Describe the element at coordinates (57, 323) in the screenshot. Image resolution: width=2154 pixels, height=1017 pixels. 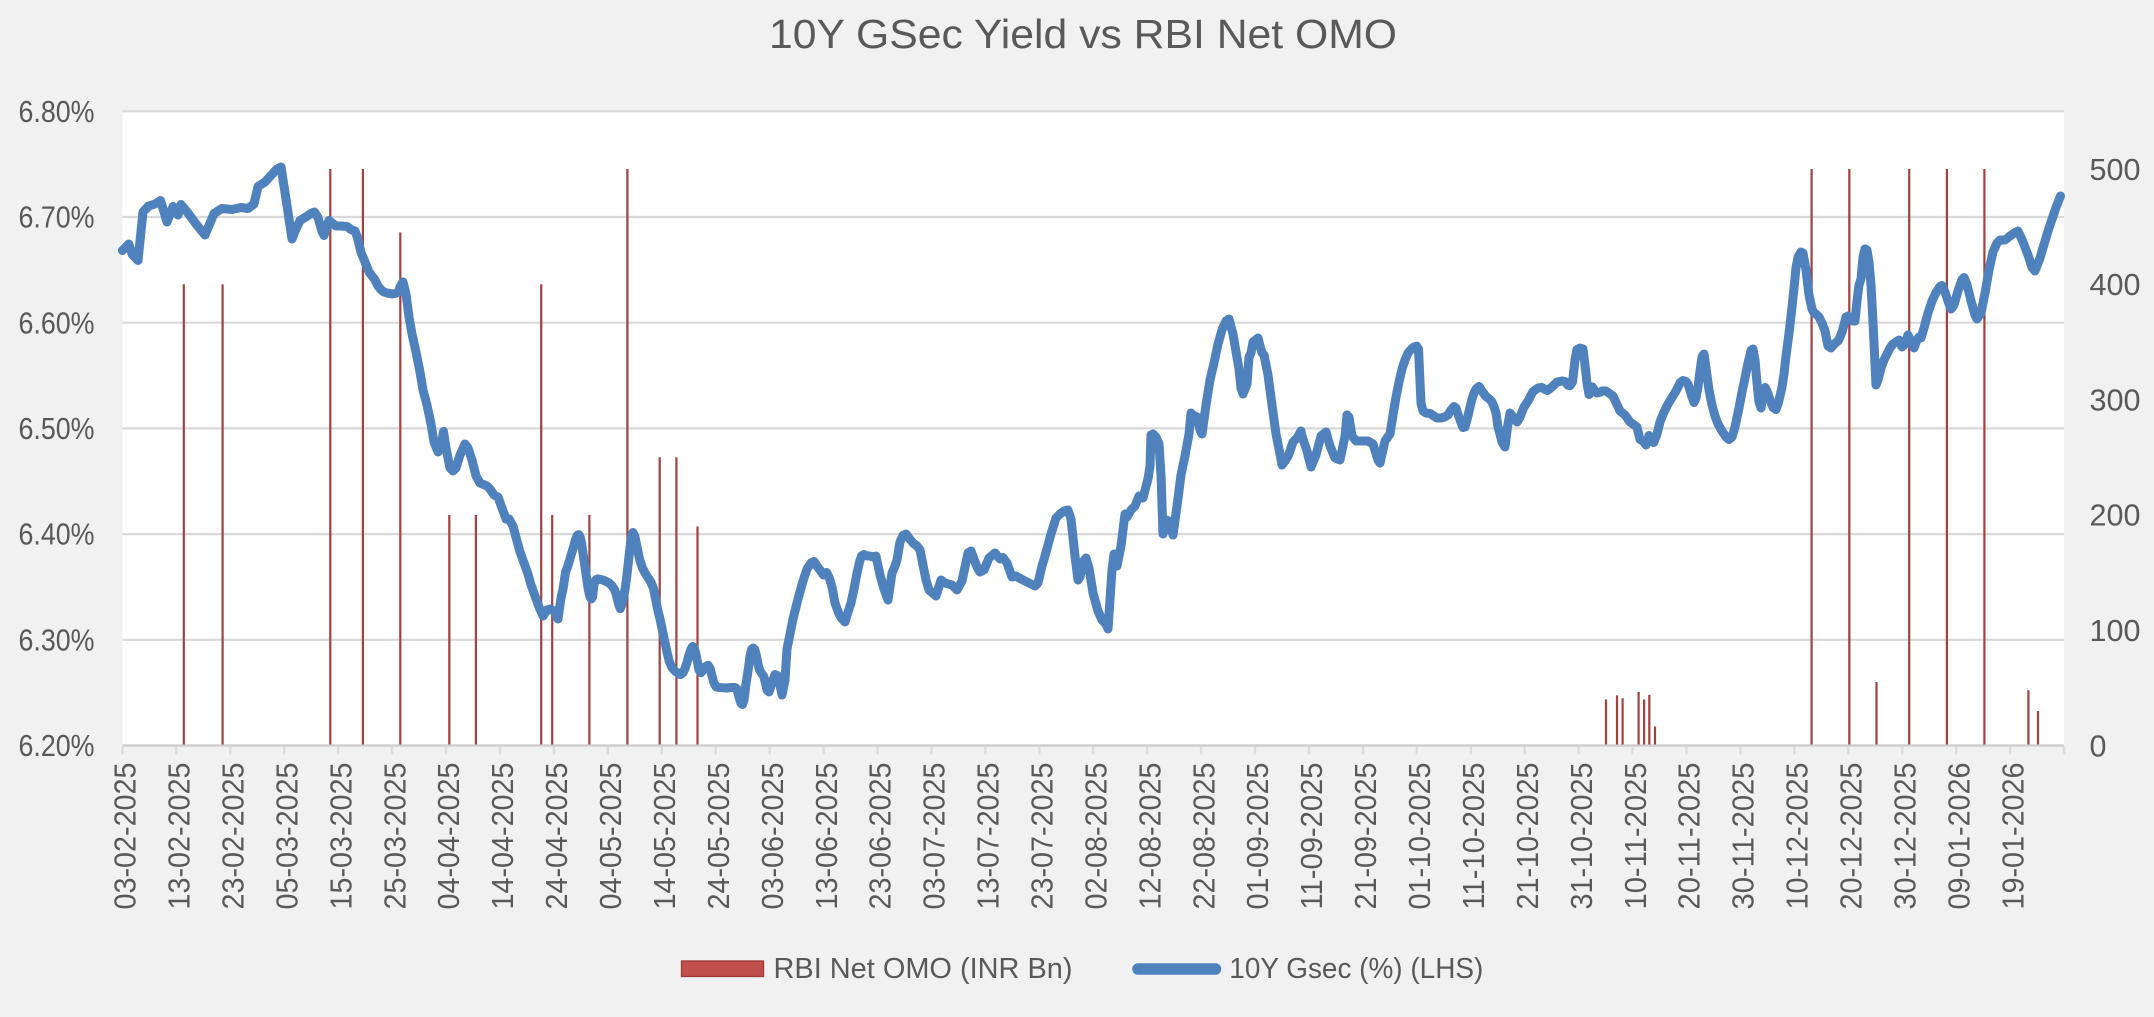
I see `svg-text: 6.60%` at that location.